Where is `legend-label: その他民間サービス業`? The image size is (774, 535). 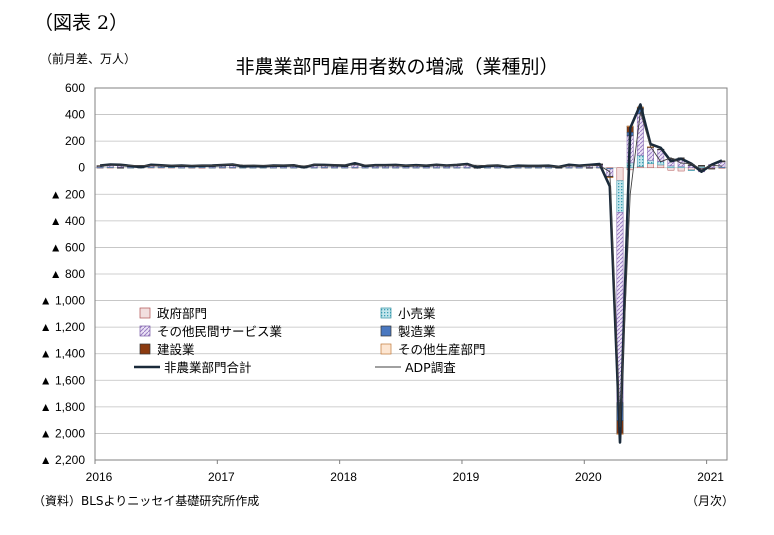 legend-label: その他民間サービス業 is located at coordinates (220, 331).